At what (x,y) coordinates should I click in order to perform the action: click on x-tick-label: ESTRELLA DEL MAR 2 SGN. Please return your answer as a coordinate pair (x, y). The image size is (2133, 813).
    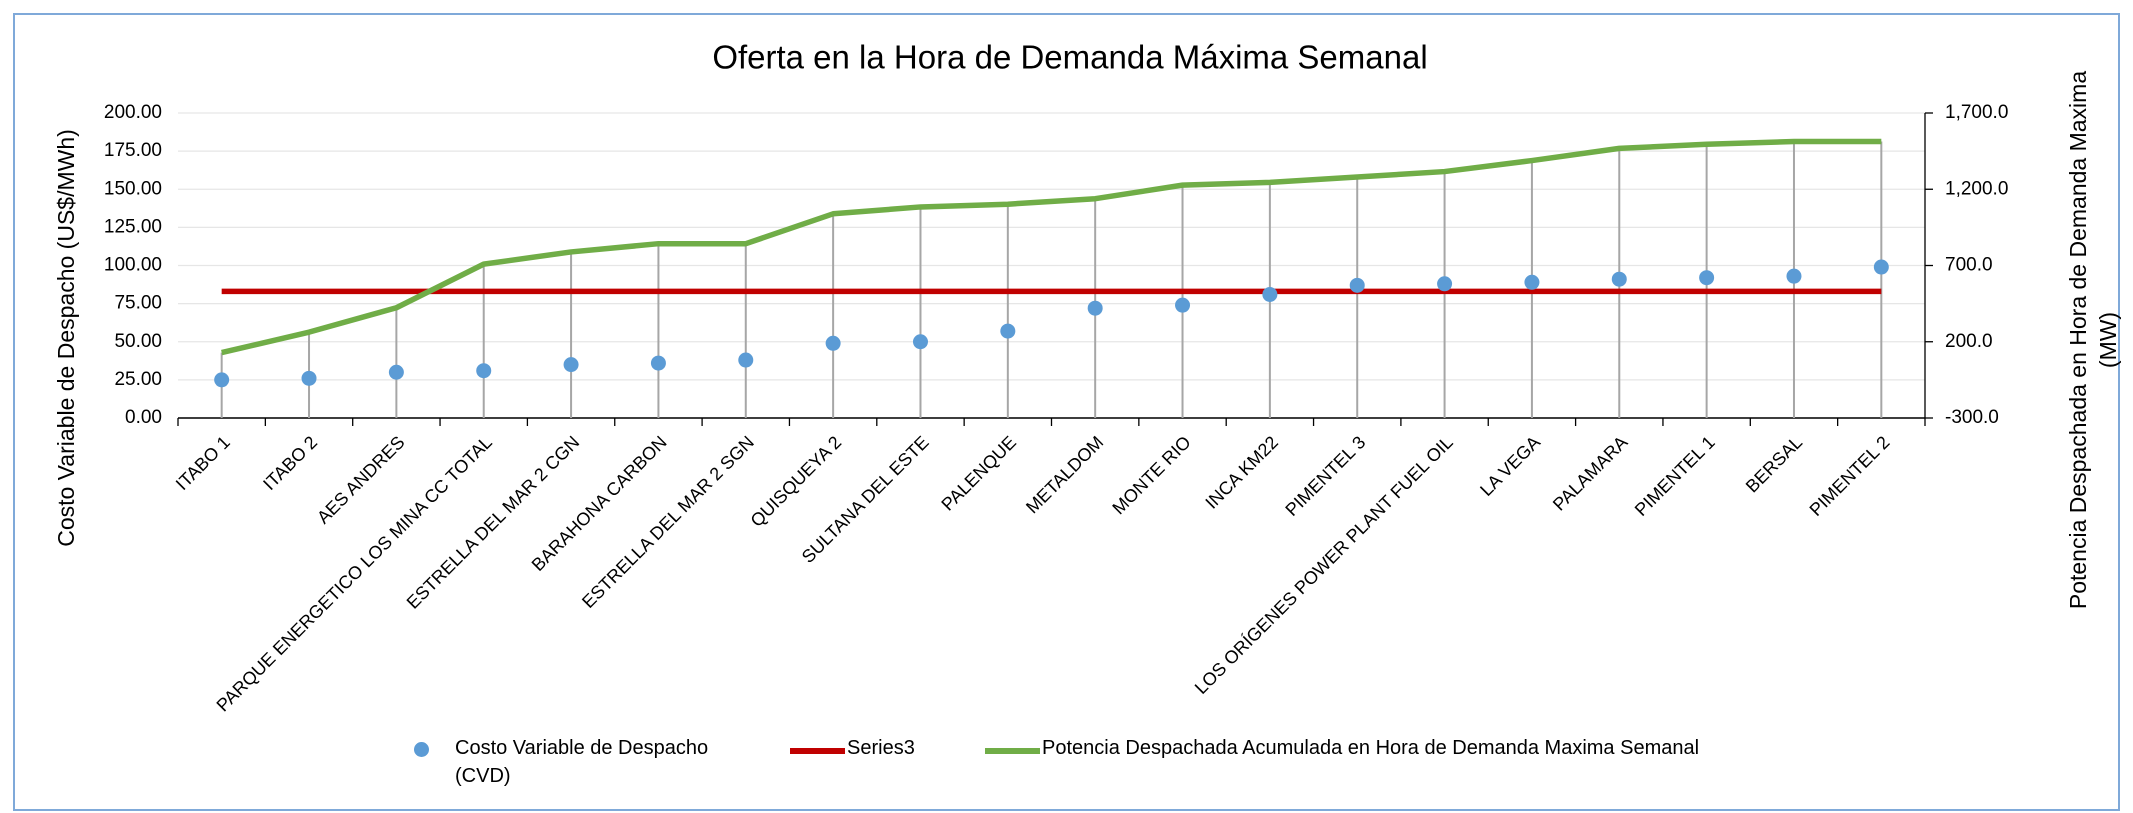
    Looking at the image, I should click on (668, 522).